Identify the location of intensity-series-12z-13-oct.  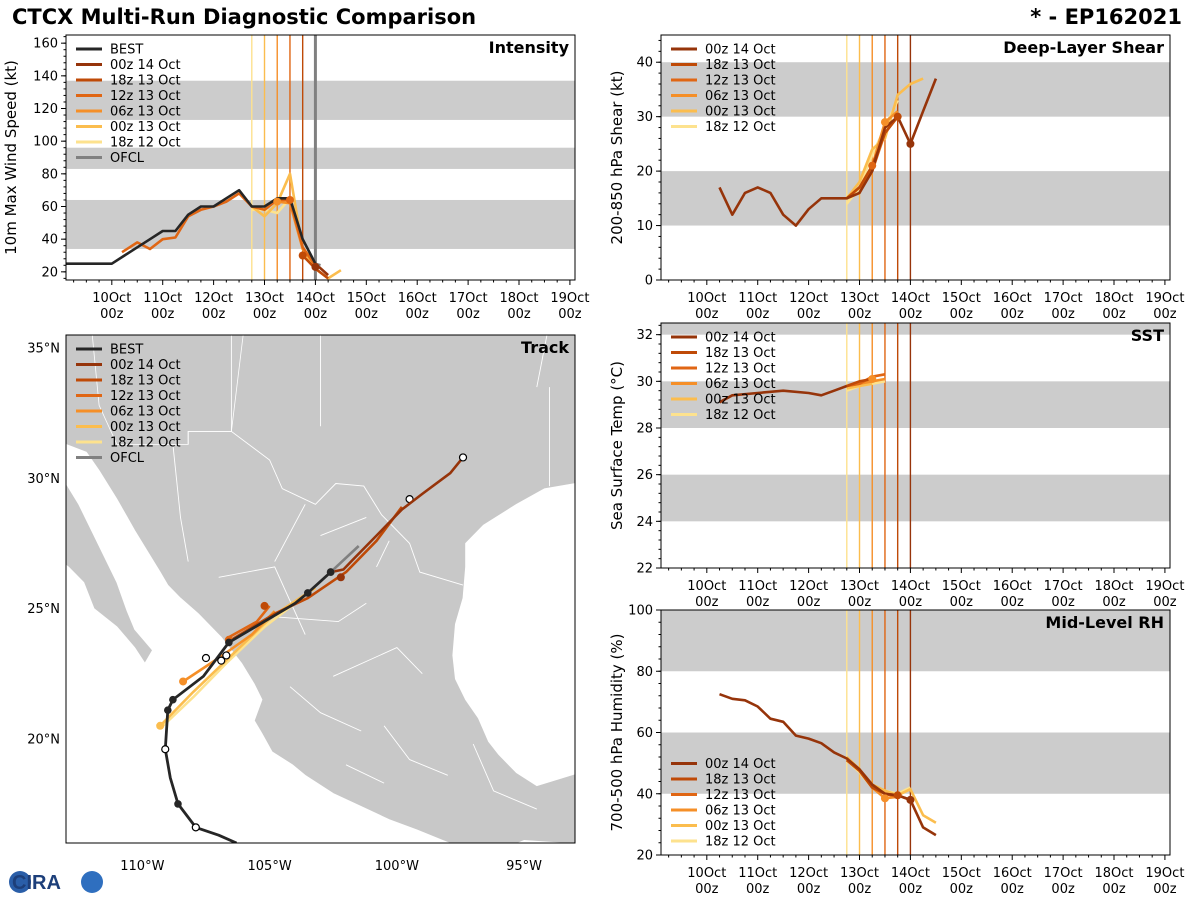
(219, 229).